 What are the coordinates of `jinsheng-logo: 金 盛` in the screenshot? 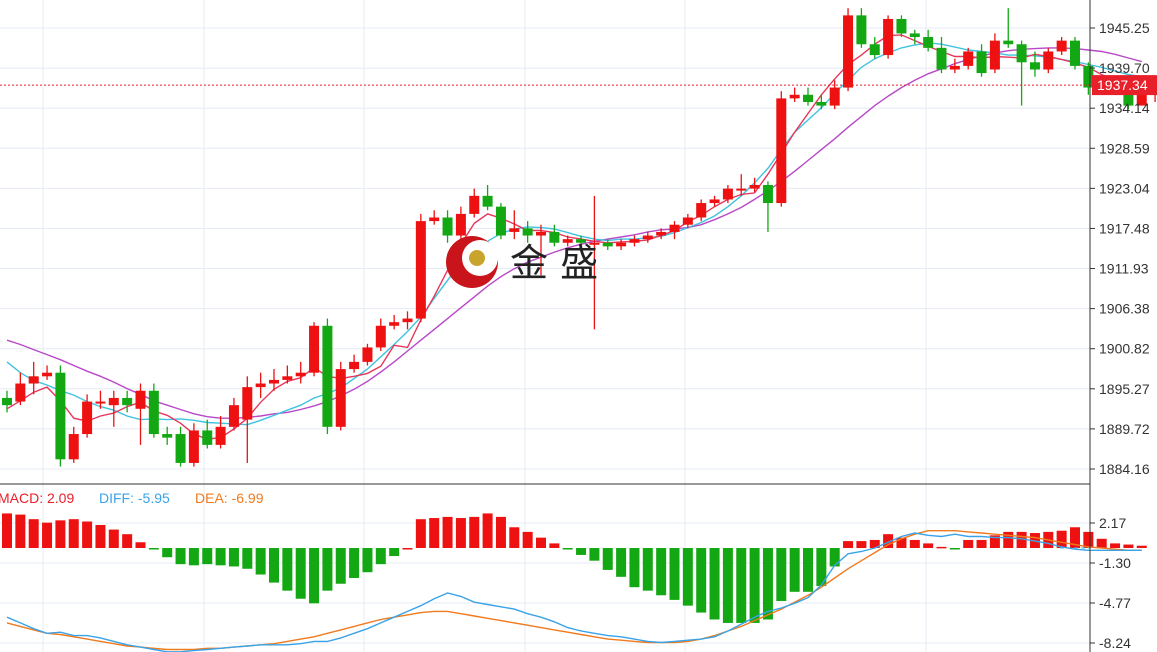 It's located at (522, 262).